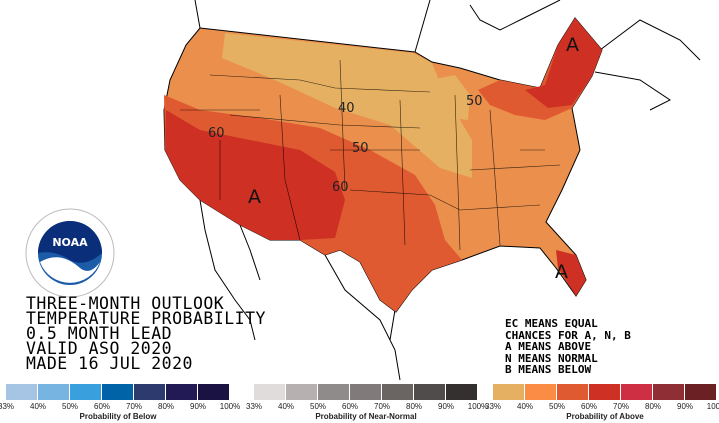 The image size is (719, 423). I want to click on legend-title: Probability of Above, so click(605, 416).